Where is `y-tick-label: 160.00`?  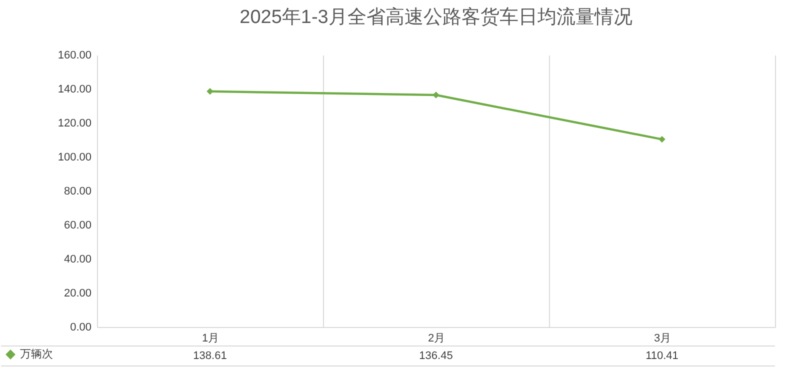
y-tick-label: 160.00 is located at coordinates (75, 56).